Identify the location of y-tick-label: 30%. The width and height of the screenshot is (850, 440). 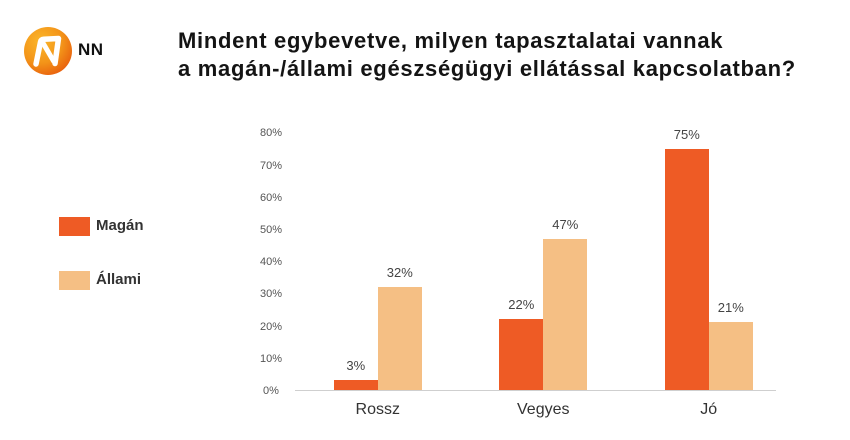
(271, 294).